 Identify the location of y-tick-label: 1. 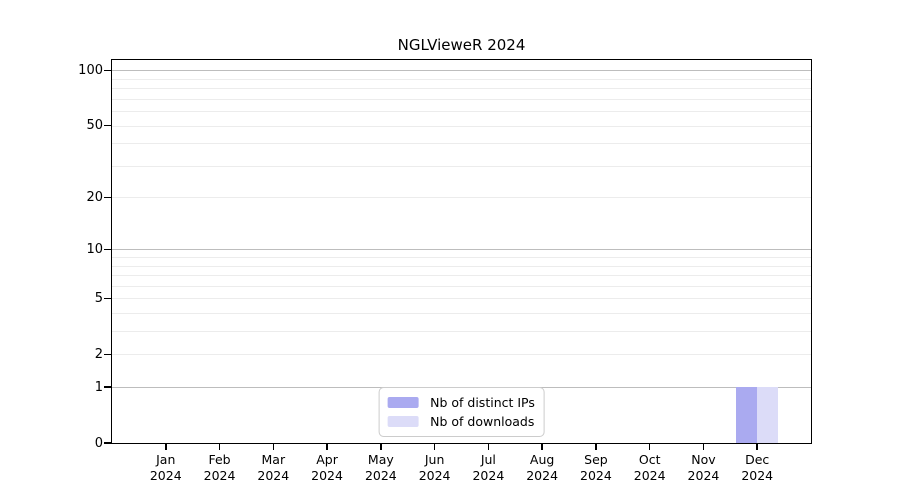
(98, 387).